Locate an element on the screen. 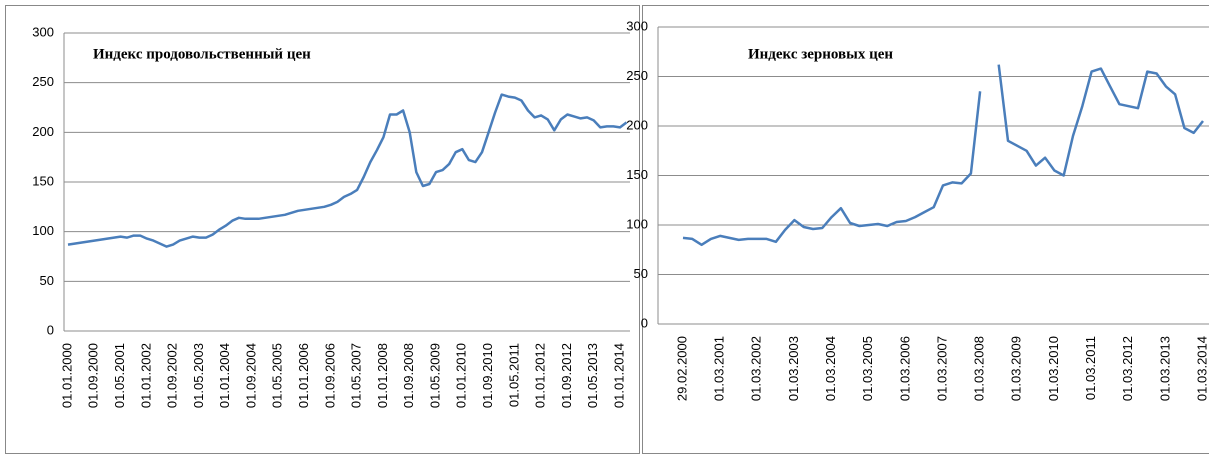 This screenshot has width=1209, height=454. x-tick-label: 01.03.2006 is located at coordinates (904, 368).